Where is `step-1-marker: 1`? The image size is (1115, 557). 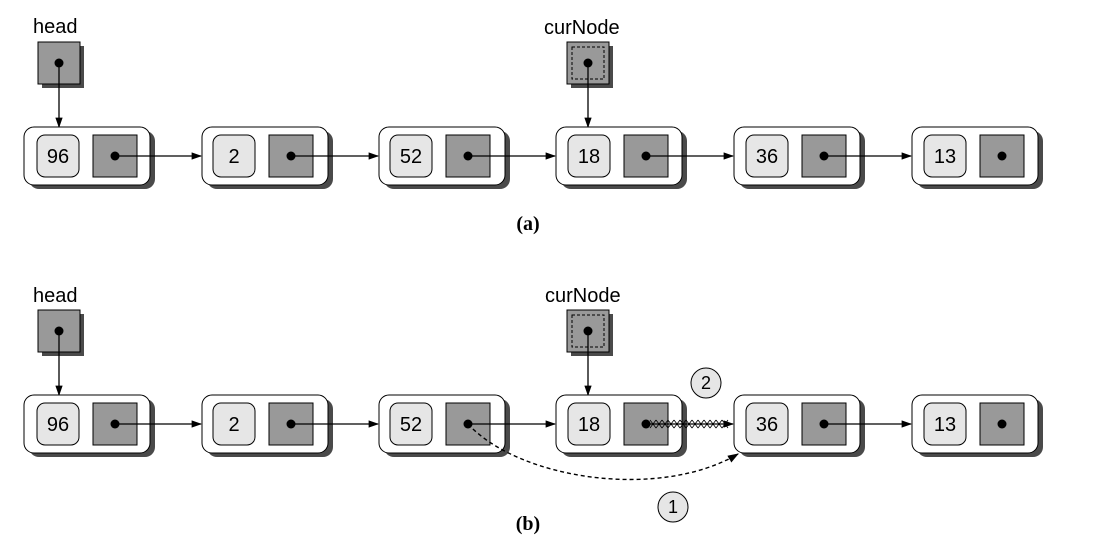 step-1-marker: 1 is located at coordinates (673, 507).